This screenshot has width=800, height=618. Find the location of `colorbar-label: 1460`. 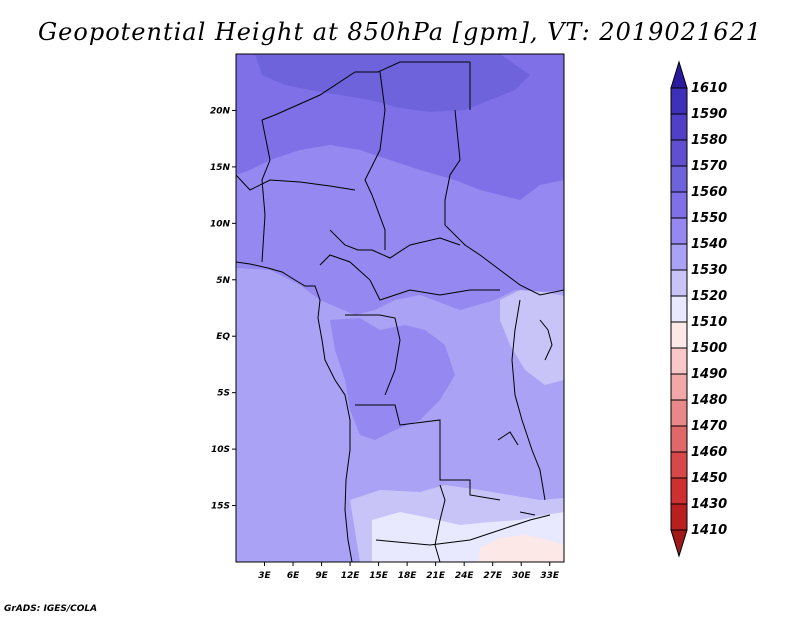

colorbar-label: 1460 is located at coordinates (709, 452).